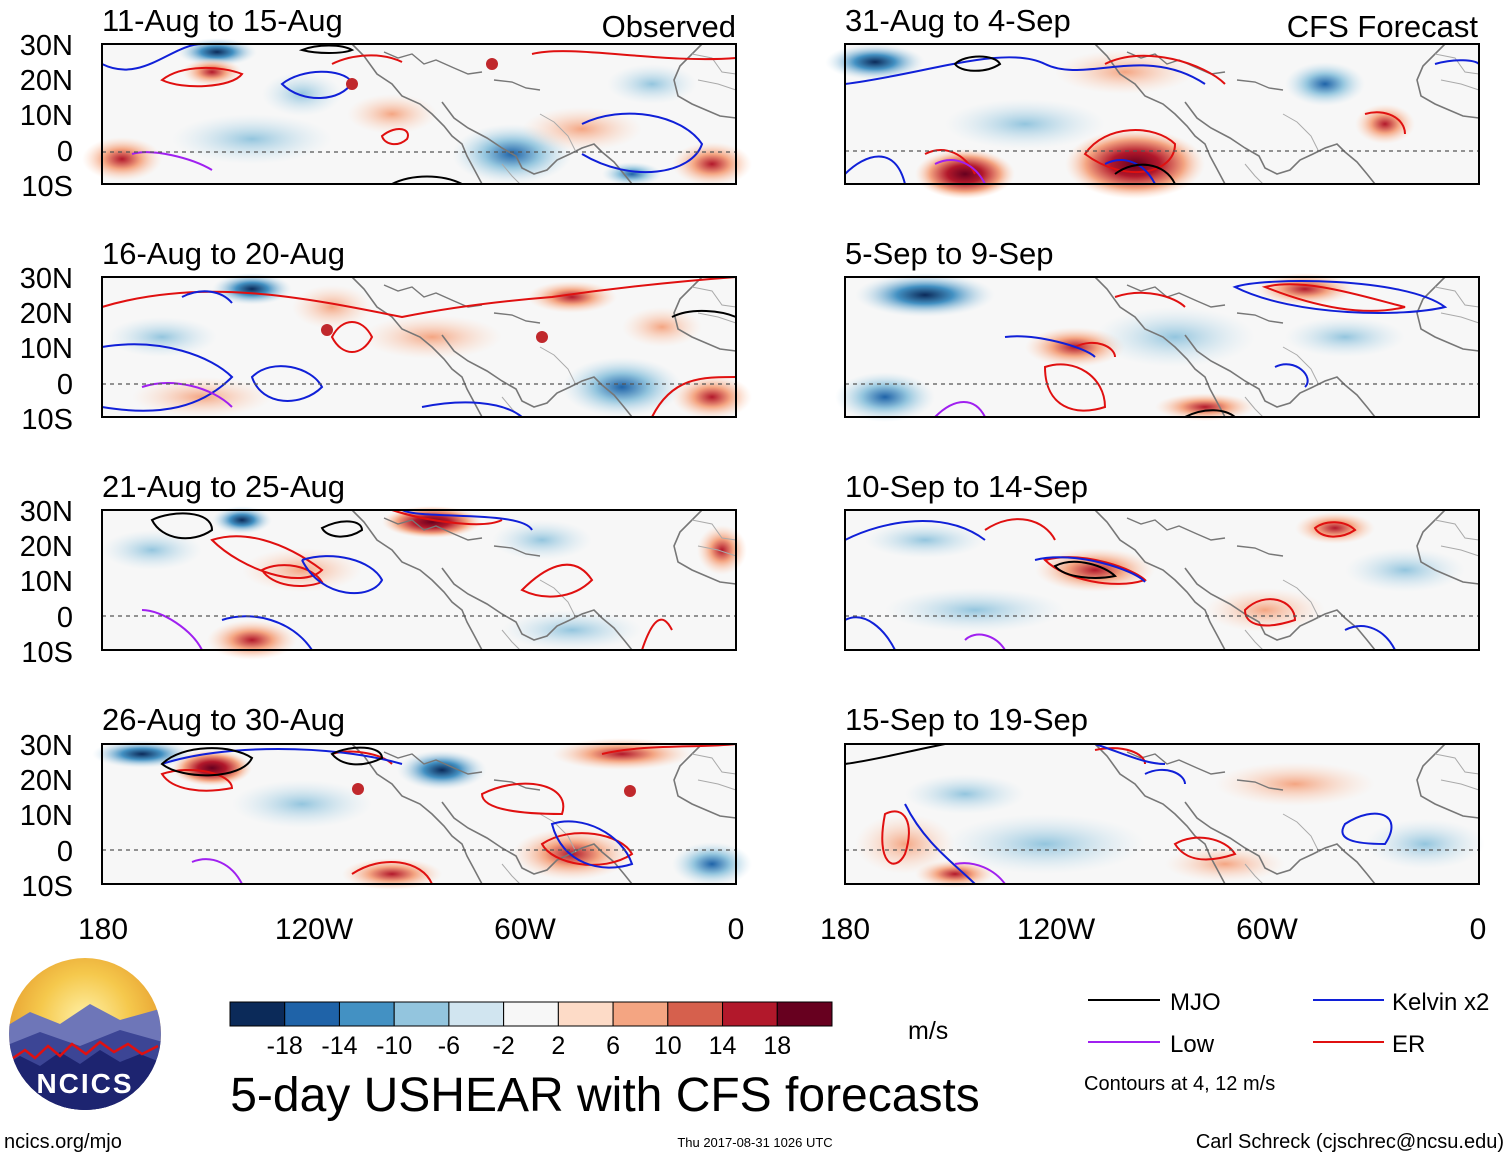 The height and width of the screenshot is (1158, 1510). I want to click on legend-label-kelvin: Kelvin x2, so click(1440, 1002).